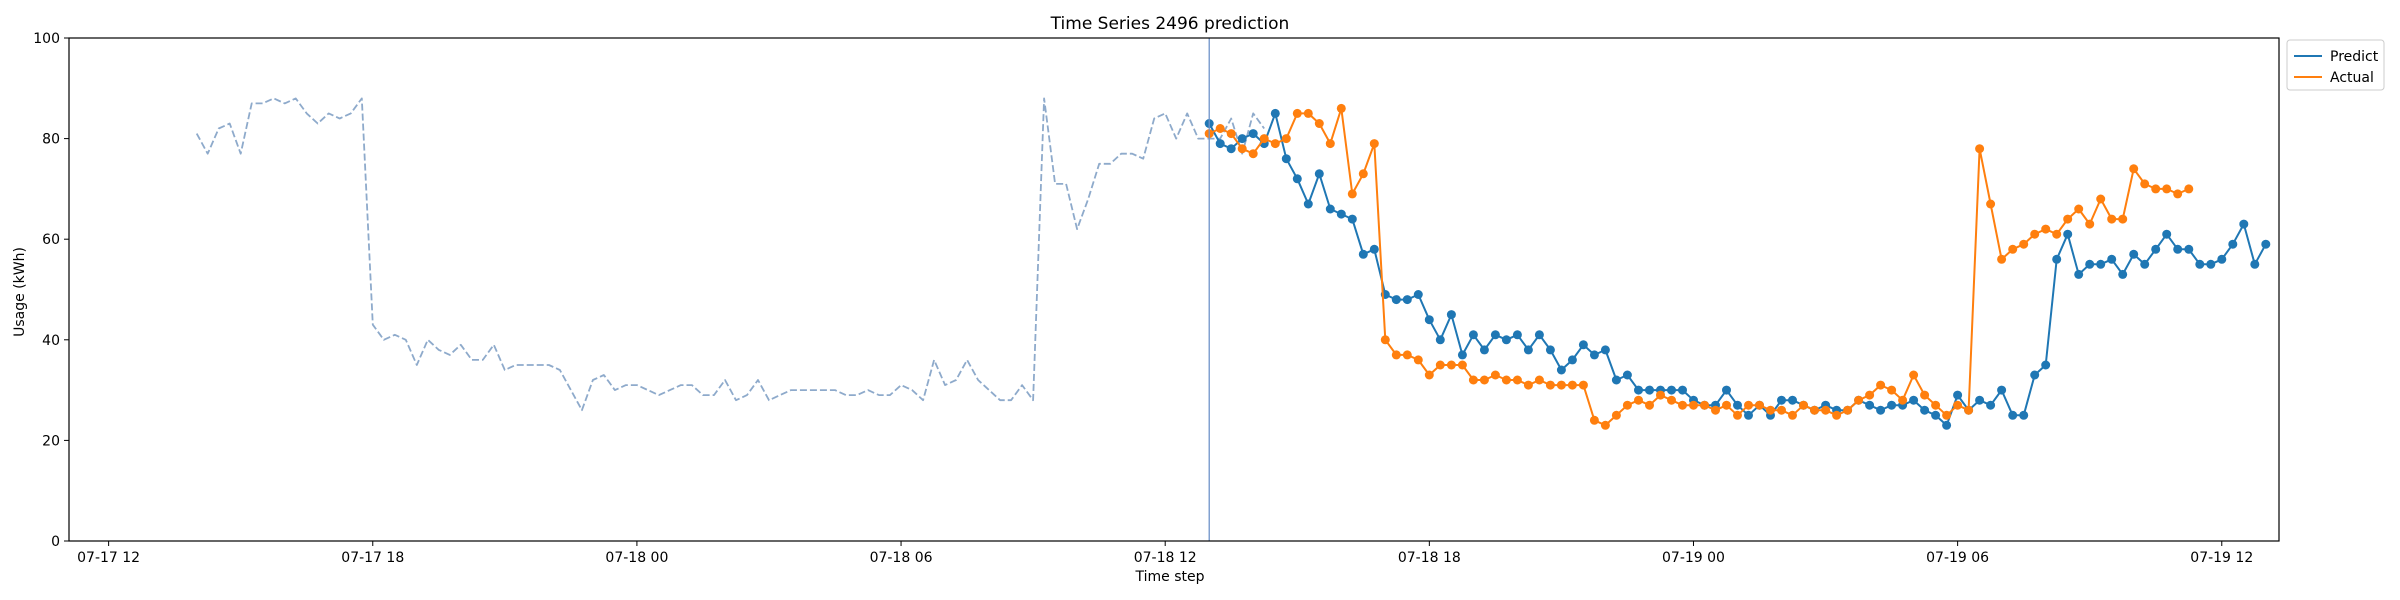 The height and width of the screenshot is (600, 2400). What do you see at coordinates (1170, 24) in the screenshot?
I see `chart-title: Time Series 2496 prediction` at bounding box center [1170, 24].